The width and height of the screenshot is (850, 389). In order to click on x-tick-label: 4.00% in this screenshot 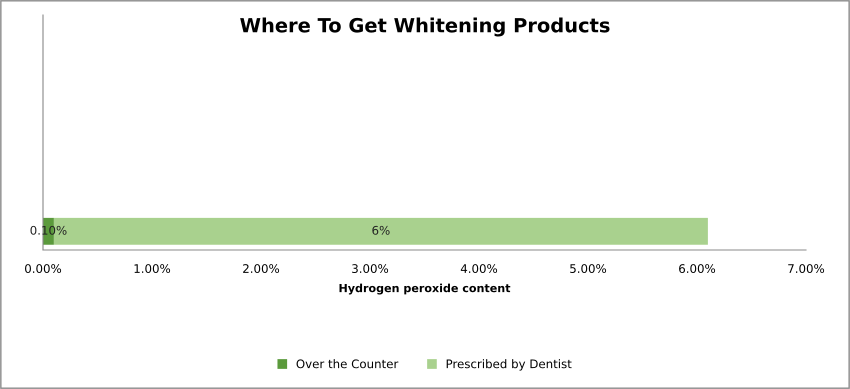, I will do `click(479, 269)`.